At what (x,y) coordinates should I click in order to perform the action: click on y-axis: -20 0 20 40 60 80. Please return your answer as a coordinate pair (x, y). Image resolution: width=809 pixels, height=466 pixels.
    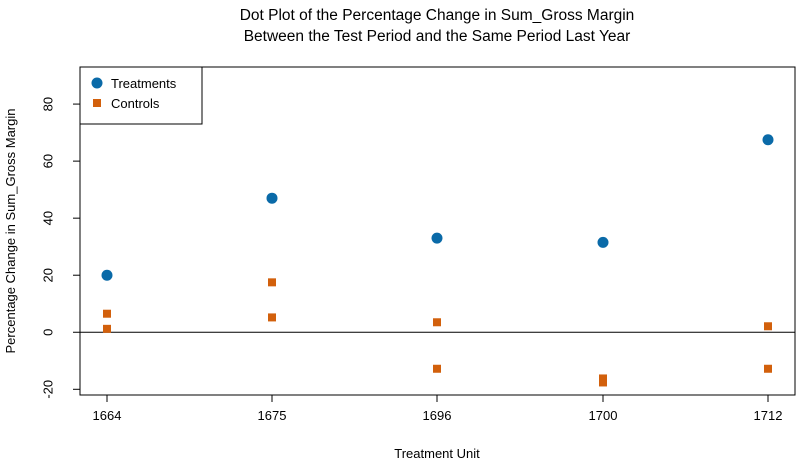
    Looking at the image, I should click on (60, 248).